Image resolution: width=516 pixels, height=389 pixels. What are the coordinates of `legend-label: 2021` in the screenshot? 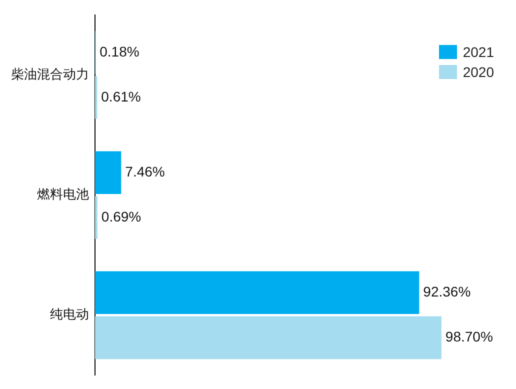 It's located at (478, 52).